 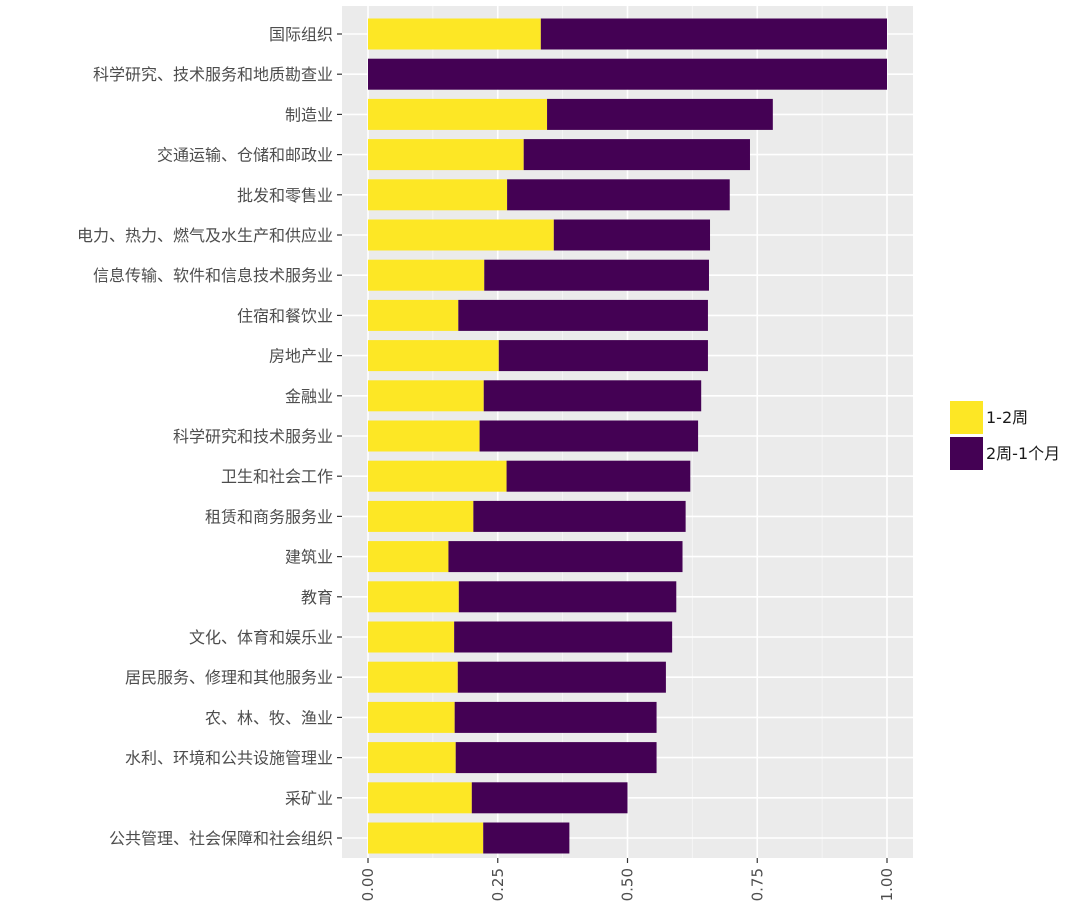 What do you see at coordinates (757, 884) in the screenshot?
I see `x-tick-label-3: 0.75` at bounding box center [757, 884].